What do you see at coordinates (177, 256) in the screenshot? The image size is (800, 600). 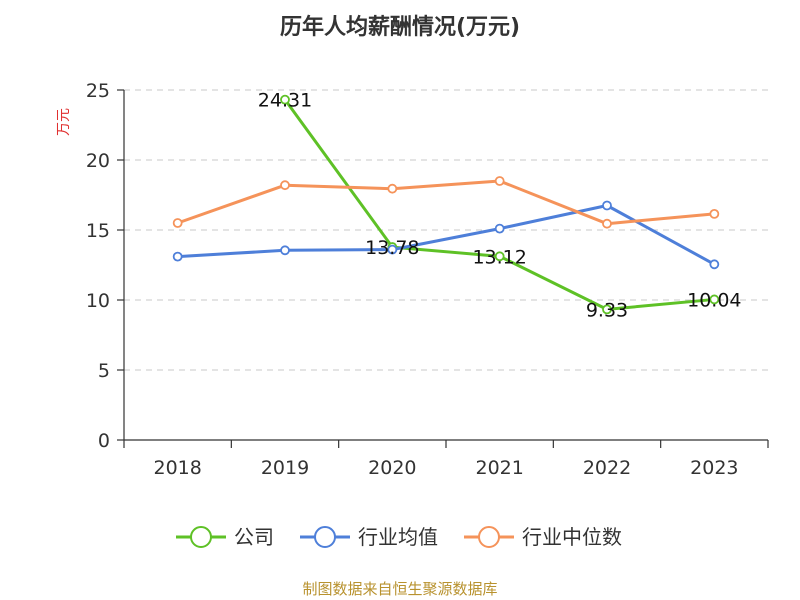 I see `series-1-point-2018` at bounding box center [177, 256].